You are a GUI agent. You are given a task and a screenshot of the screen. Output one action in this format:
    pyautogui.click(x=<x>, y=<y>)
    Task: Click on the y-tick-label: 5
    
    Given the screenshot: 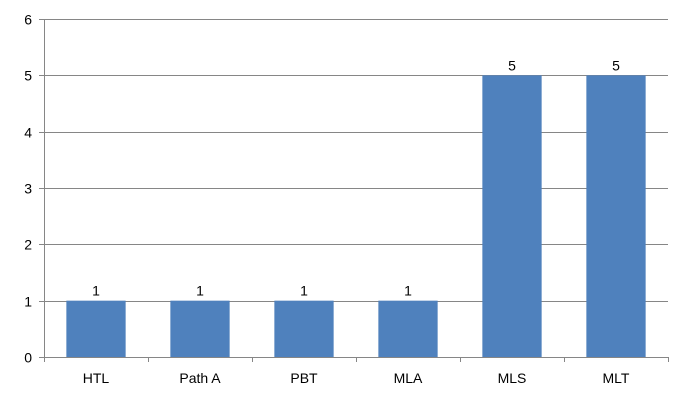 What is the action you would take?
    pyautogui.click(x=28, y=76)
    